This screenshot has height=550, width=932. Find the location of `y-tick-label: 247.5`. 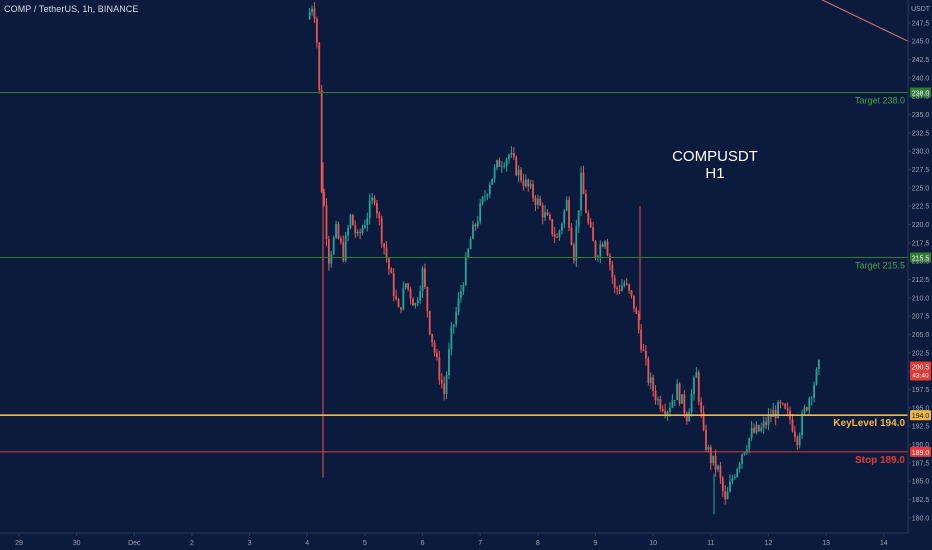

y-tick-label: 247.5 is located at coordinates (921, 23).